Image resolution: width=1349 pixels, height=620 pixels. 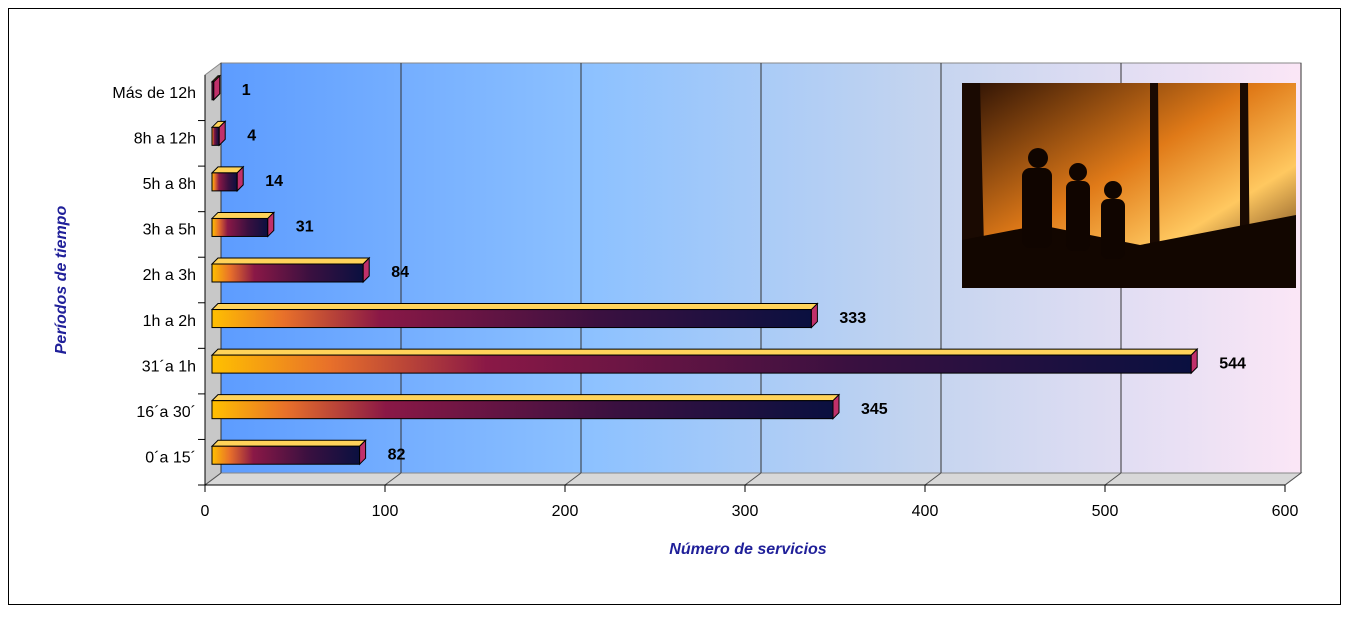 I want to click on value-label: 84, so click(x=400, y=272).